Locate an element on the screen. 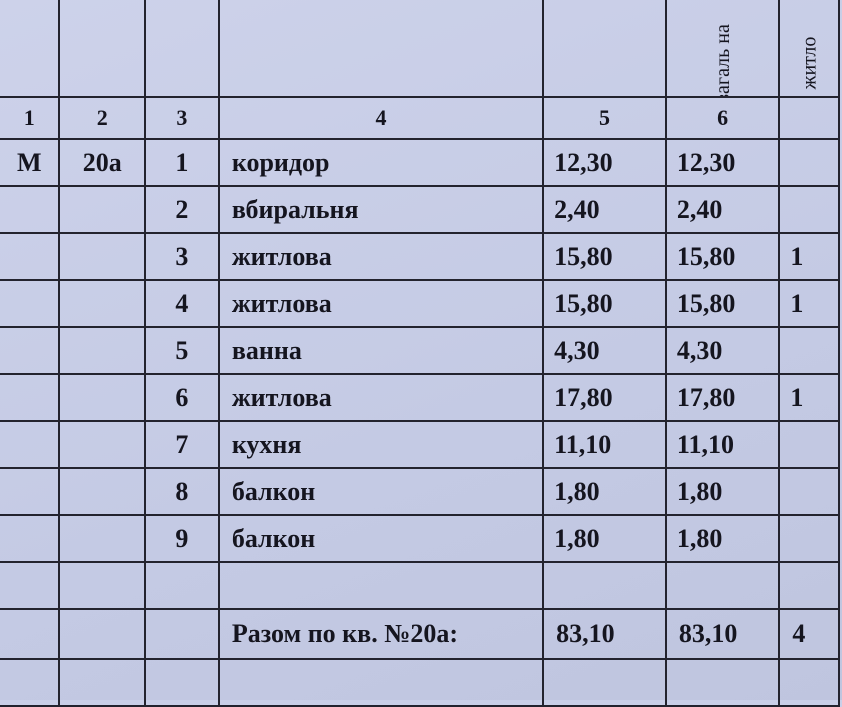 The width and height of the screenshot is (842, 707). total-label: Разом по кв. №20а: is located at coordinates (381, 634).